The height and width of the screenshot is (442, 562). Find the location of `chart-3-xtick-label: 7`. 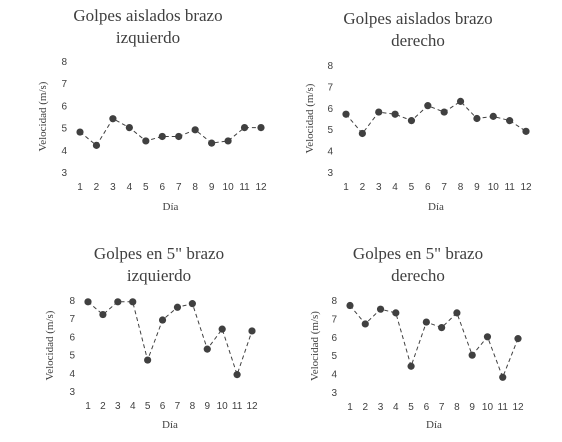

chart-3-xtick-label: 7 is located at coordinates (178, 406).